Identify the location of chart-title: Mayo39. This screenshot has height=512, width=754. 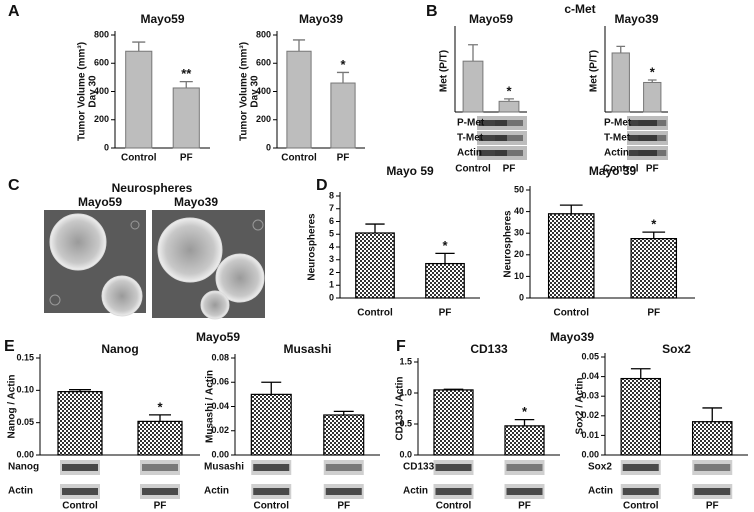
(321, 19).